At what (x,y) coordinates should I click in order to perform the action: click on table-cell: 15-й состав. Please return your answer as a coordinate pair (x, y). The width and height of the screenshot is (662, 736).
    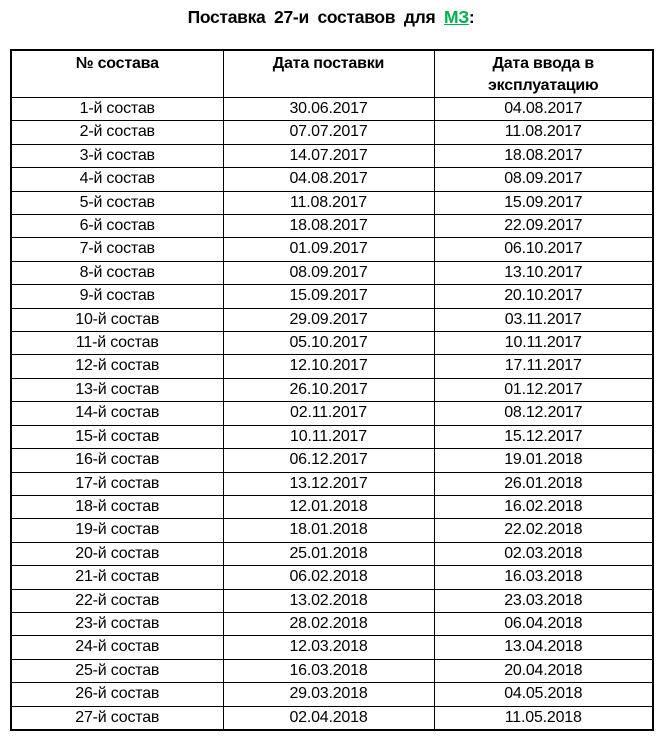
    Looking at the image, I should click on (117, 437).